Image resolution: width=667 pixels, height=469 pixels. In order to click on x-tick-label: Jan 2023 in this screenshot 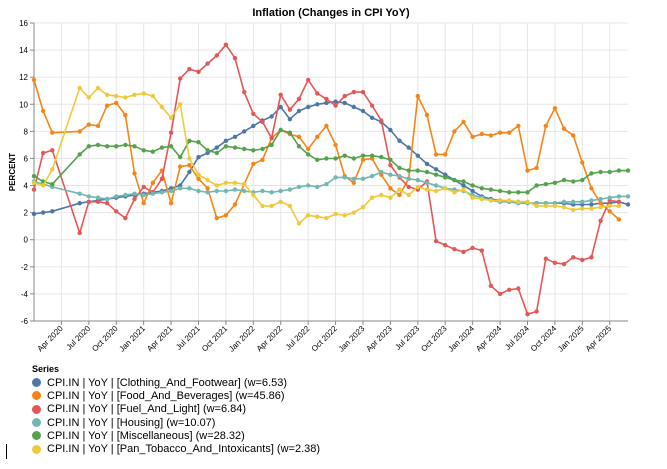, I will do `click(352, 339)`.